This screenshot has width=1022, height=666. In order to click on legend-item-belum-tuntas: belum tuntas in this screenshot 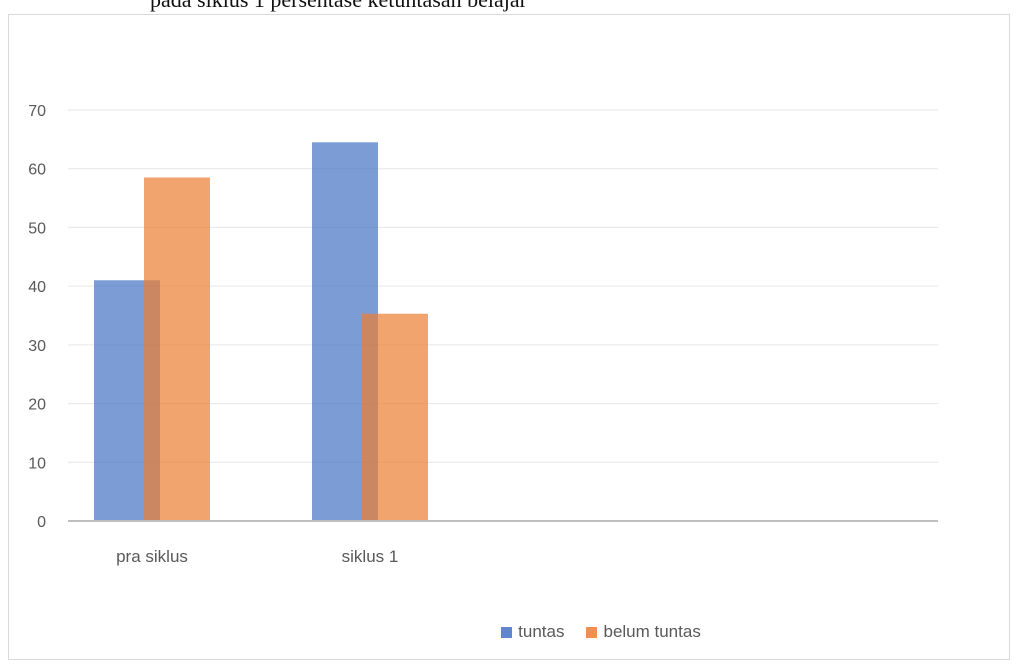, I will do `click(643, 632)`.